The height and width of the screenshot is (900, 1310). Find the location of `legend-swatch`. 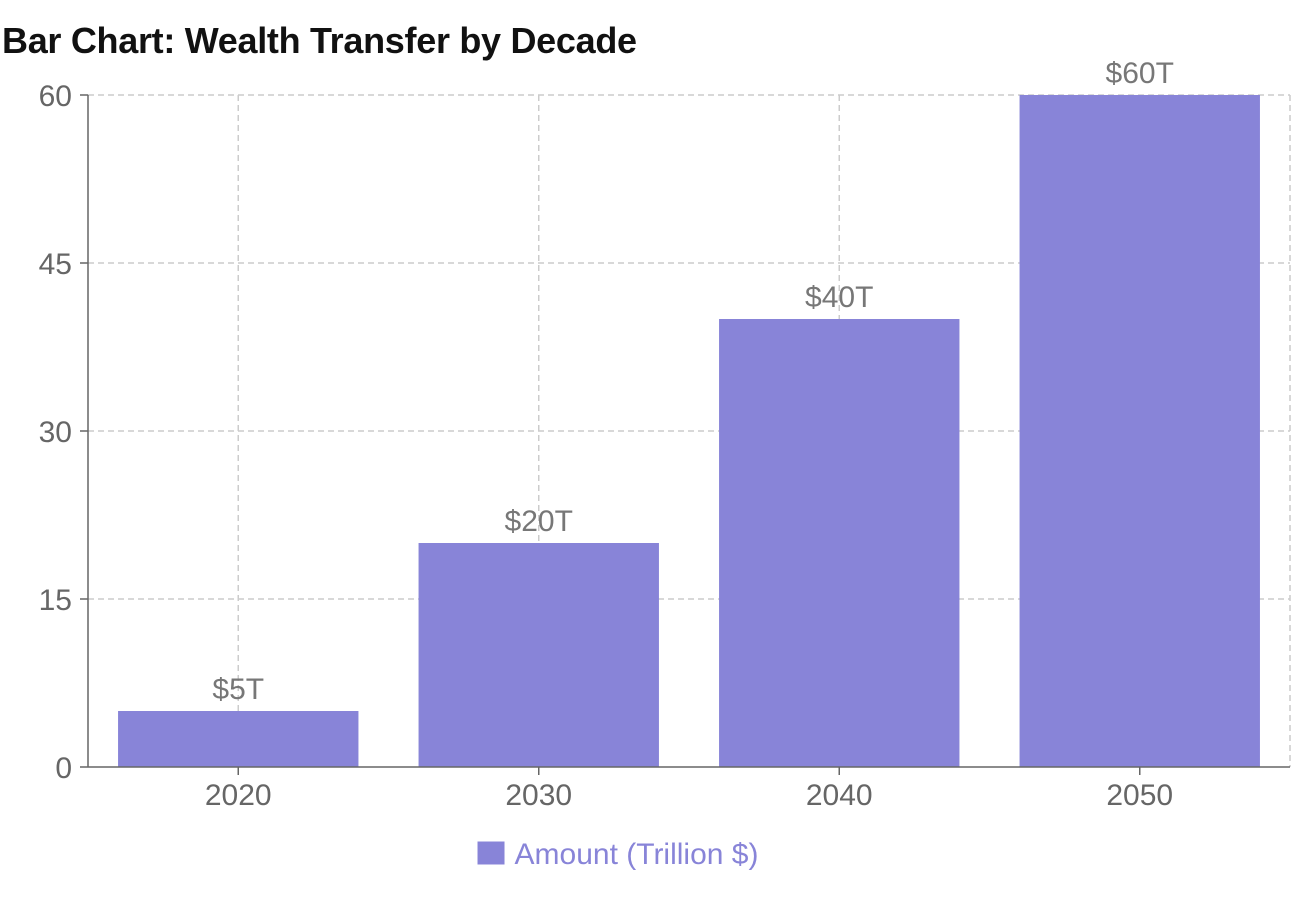

legend-swatch is located at coordinates (491, 853).